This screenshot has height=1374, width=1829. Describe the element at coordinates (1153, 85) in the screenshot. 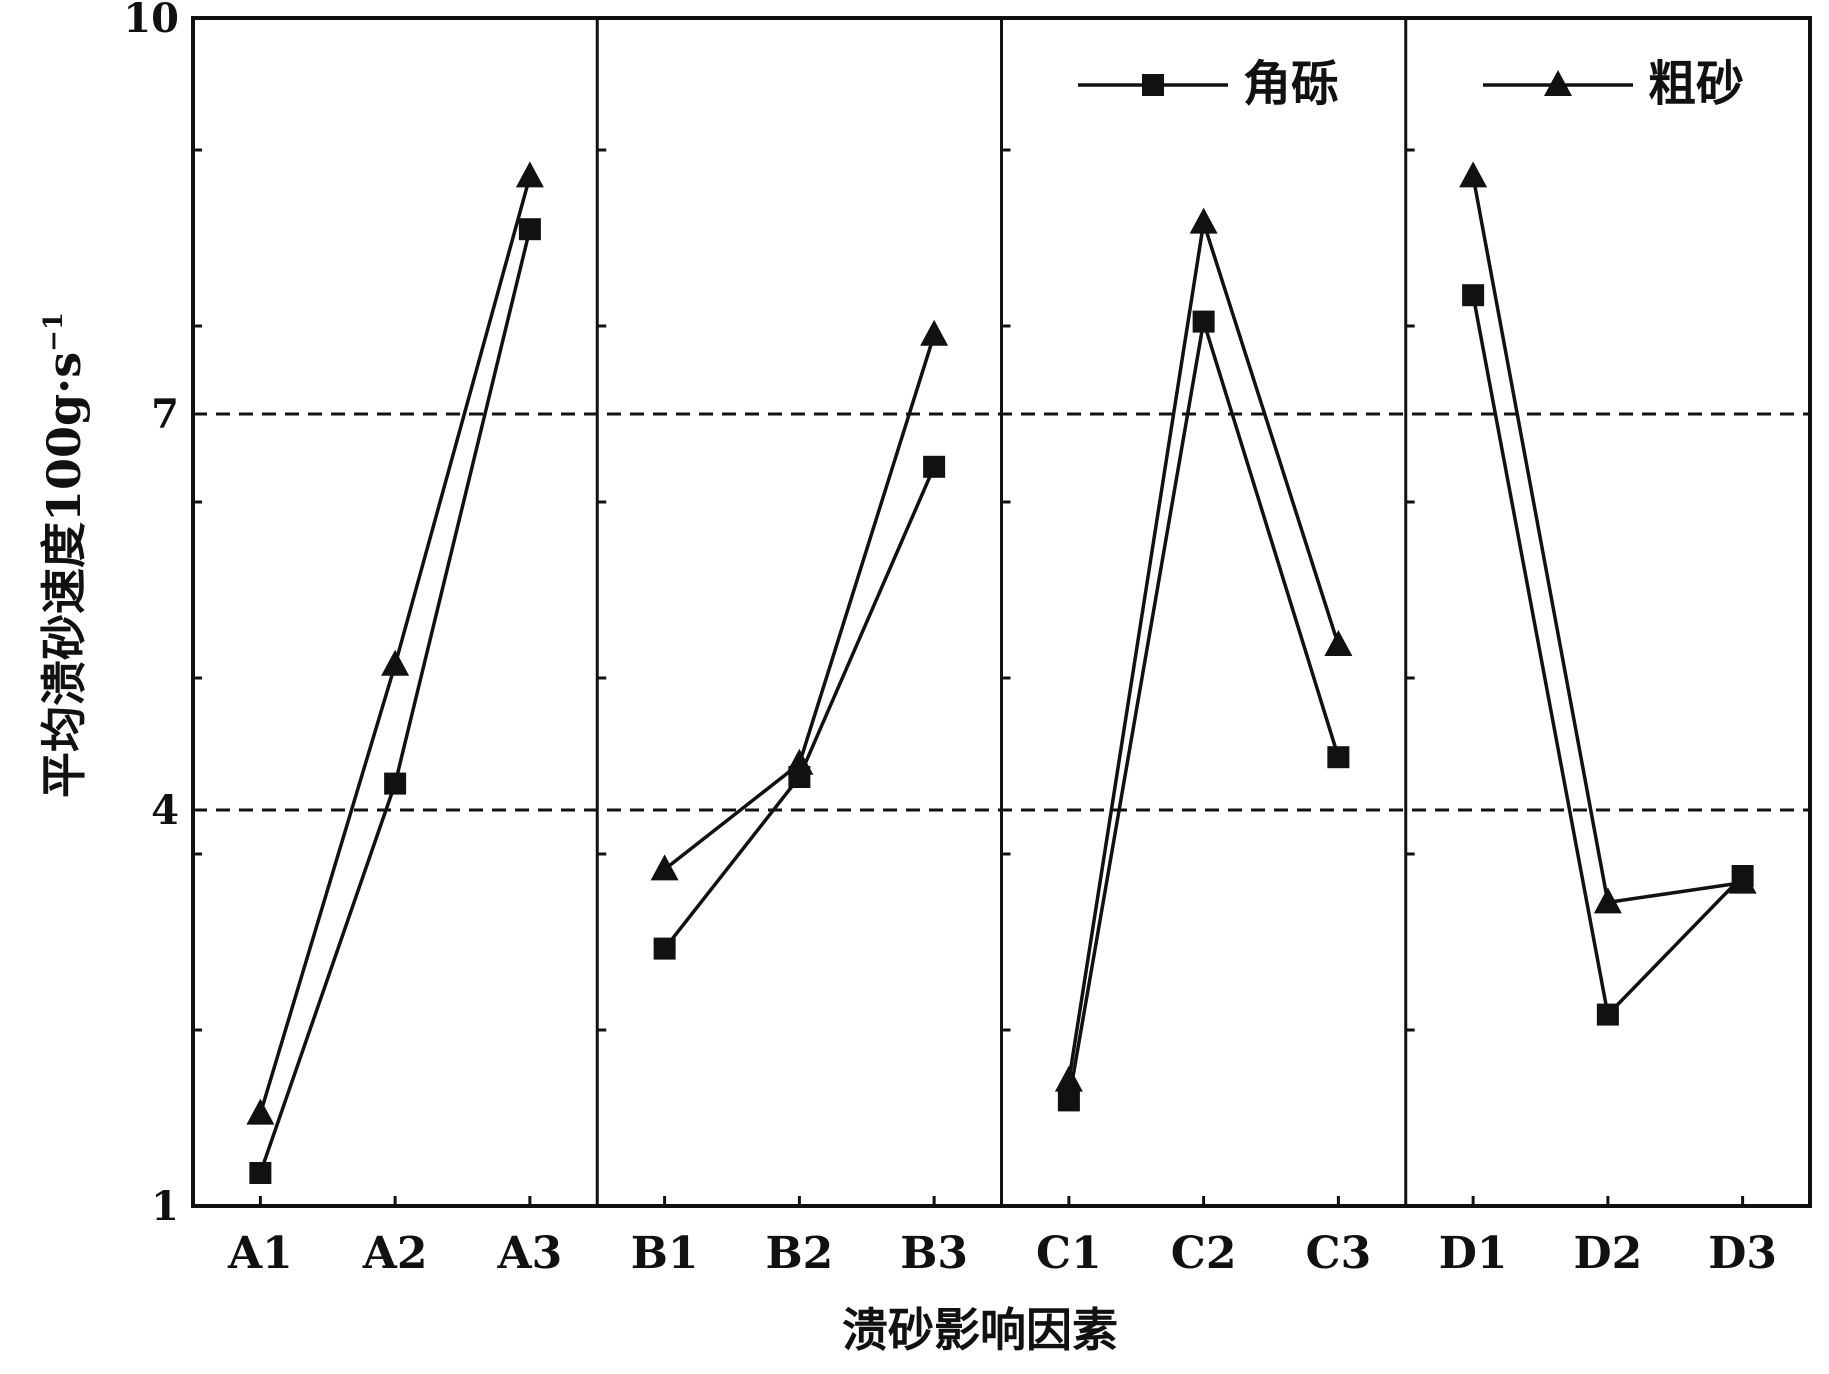

I see `legend-marker-square` at that location.